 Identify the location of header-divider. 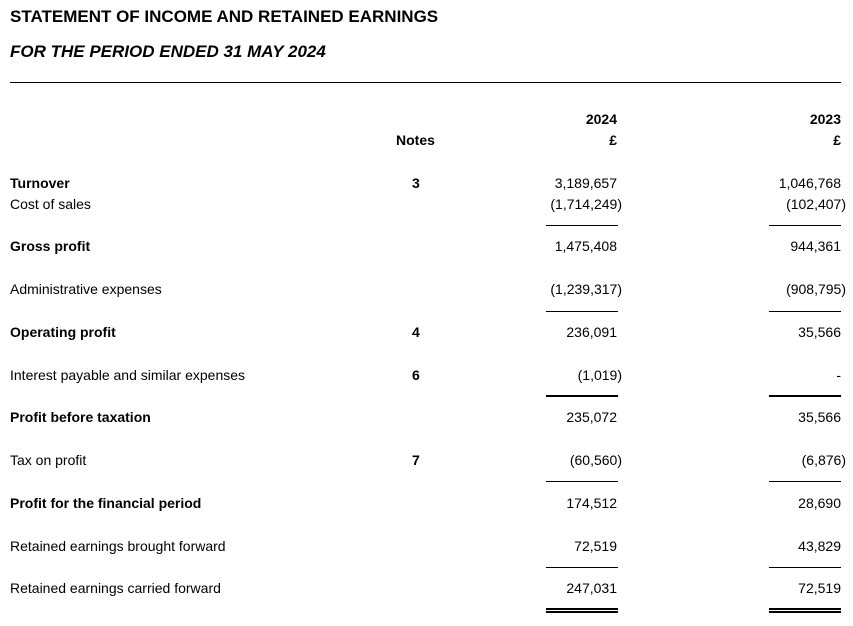
(425, 82).